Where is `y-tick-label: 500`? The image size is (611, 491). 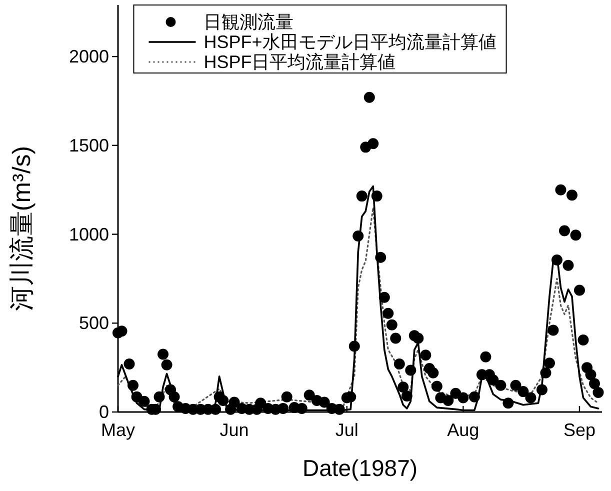
y-tick-label: 500 is located at coordinates (93, 323).